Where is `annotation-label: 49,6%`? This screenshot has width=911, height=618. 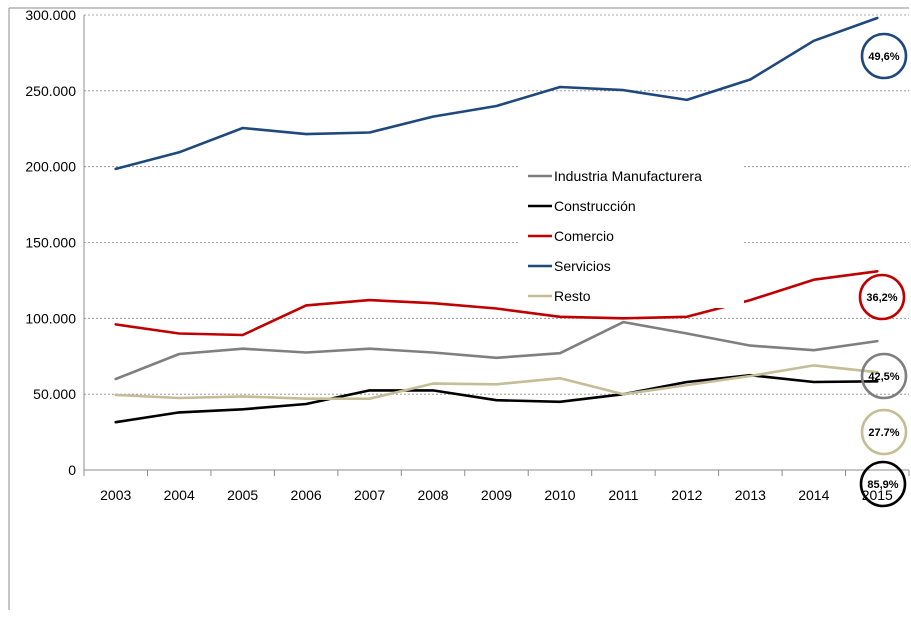
annotation-label: 49,6% is located at coordinates (883, 57).